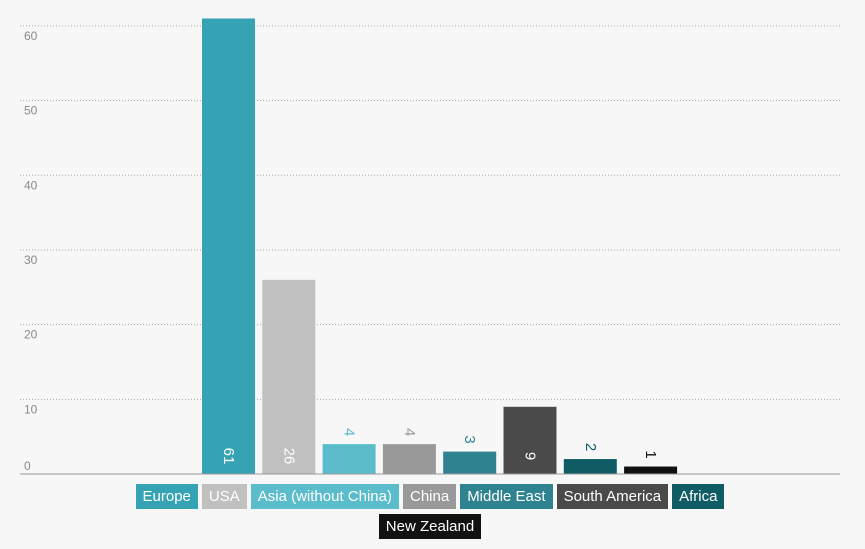 Image resolution: width=865 pixels, height=549 pixels. Describe the element at coordinates (27, 466) in the screenshot. I see `y-tick-label: 0` at that location.